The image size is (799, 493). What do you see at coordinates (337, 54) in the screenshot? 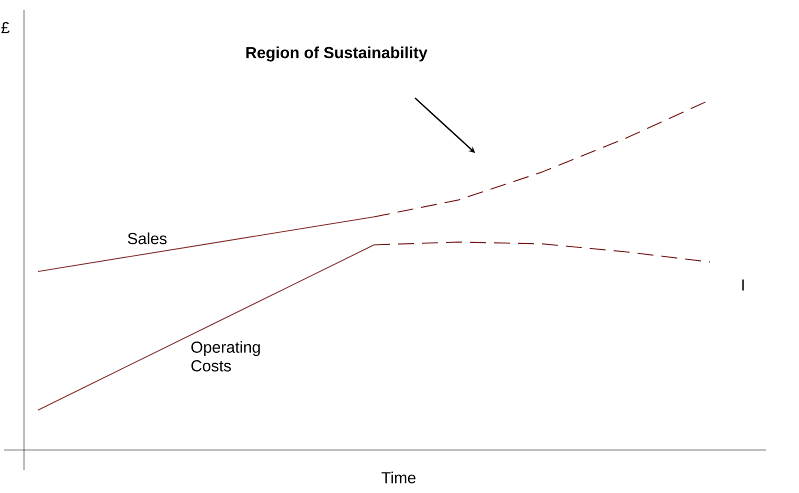
I see `text: Region of Sustainability` at bounding box center [337, 54].